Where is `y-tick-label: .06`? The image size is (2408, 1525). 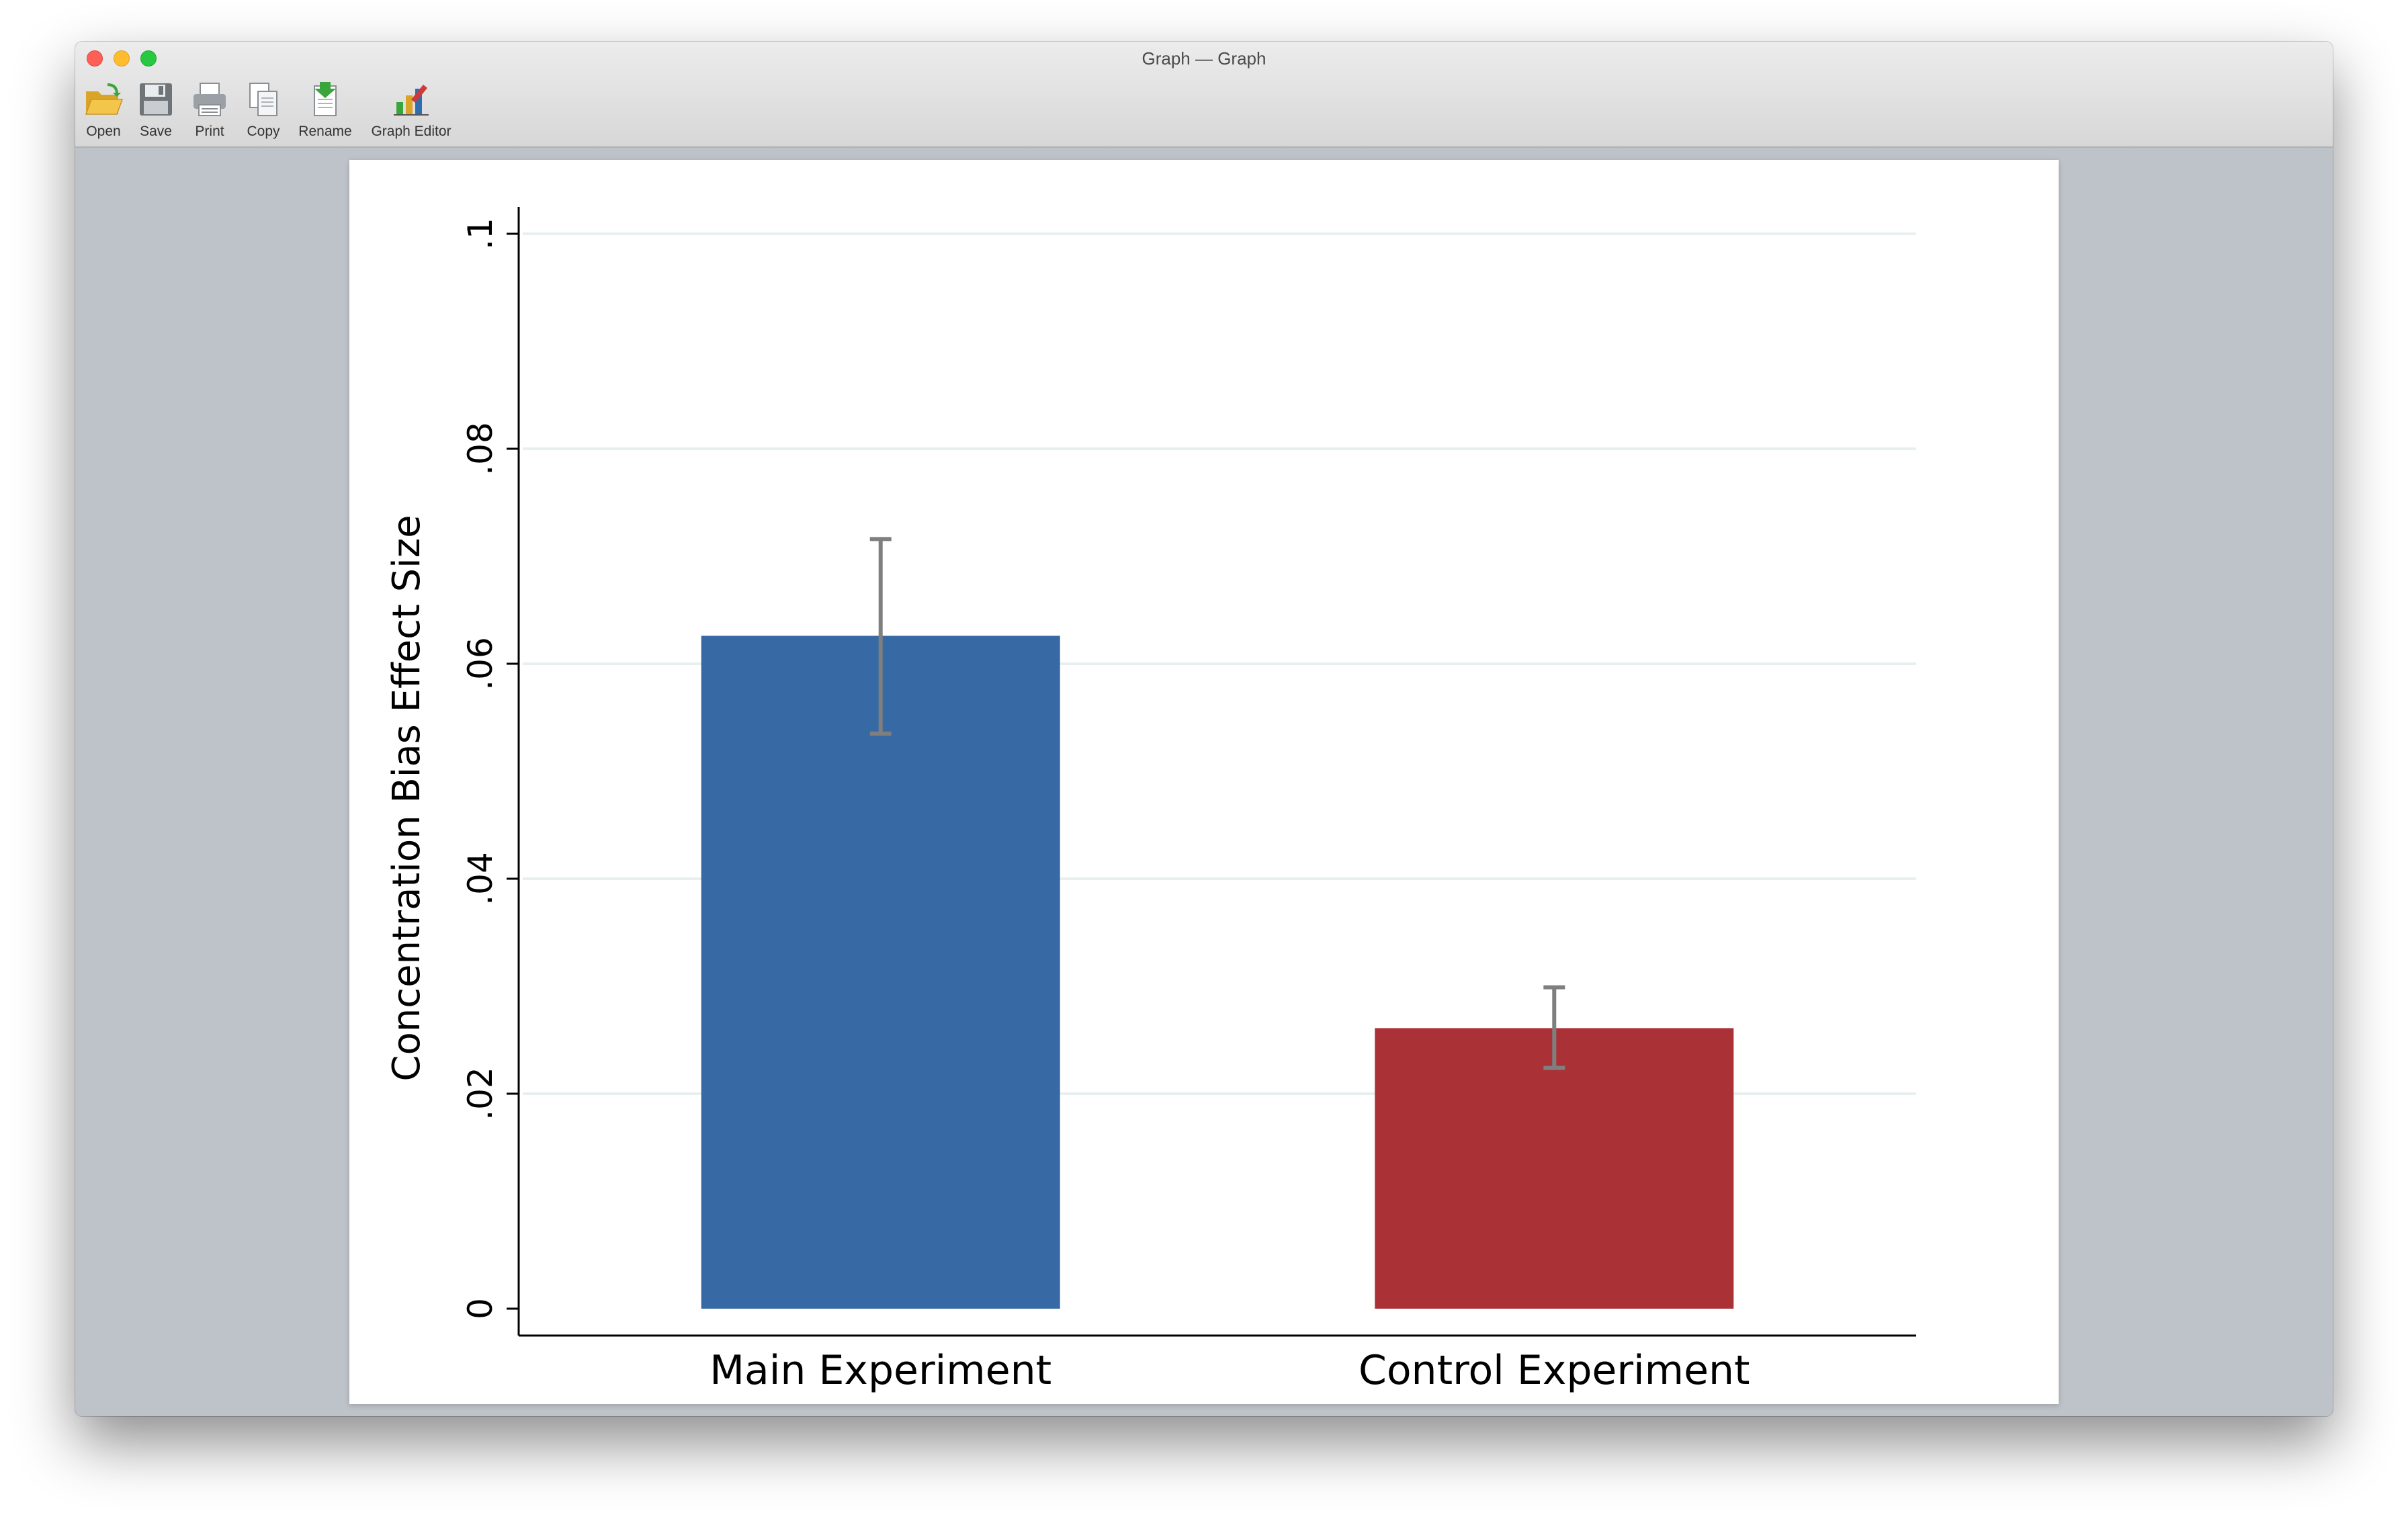 y-tick-label: .06 is located at coordinates (480, 664).